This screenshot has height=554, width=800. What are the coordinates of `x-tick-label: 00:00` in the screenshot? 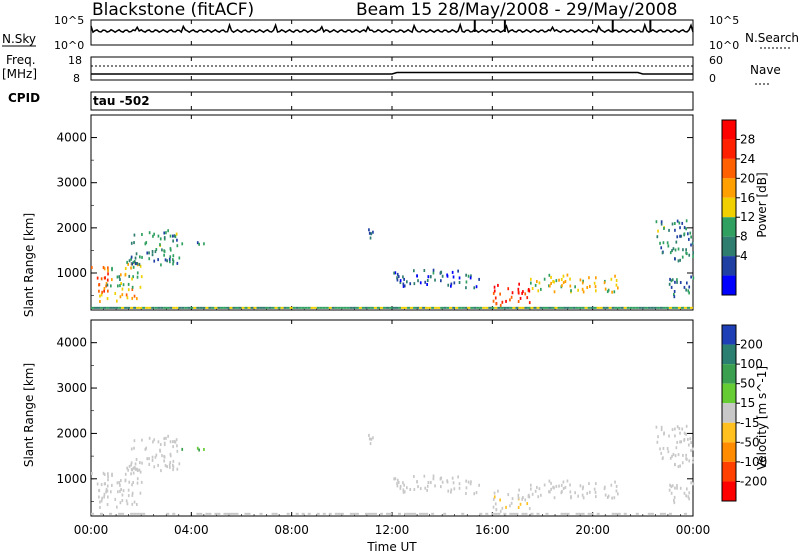 It's located at (693, 530).